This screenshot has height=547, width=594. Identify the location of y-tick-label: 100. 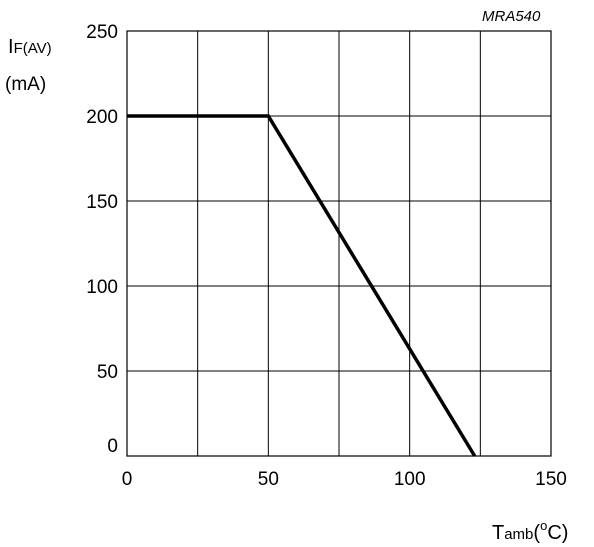
(102, 287).